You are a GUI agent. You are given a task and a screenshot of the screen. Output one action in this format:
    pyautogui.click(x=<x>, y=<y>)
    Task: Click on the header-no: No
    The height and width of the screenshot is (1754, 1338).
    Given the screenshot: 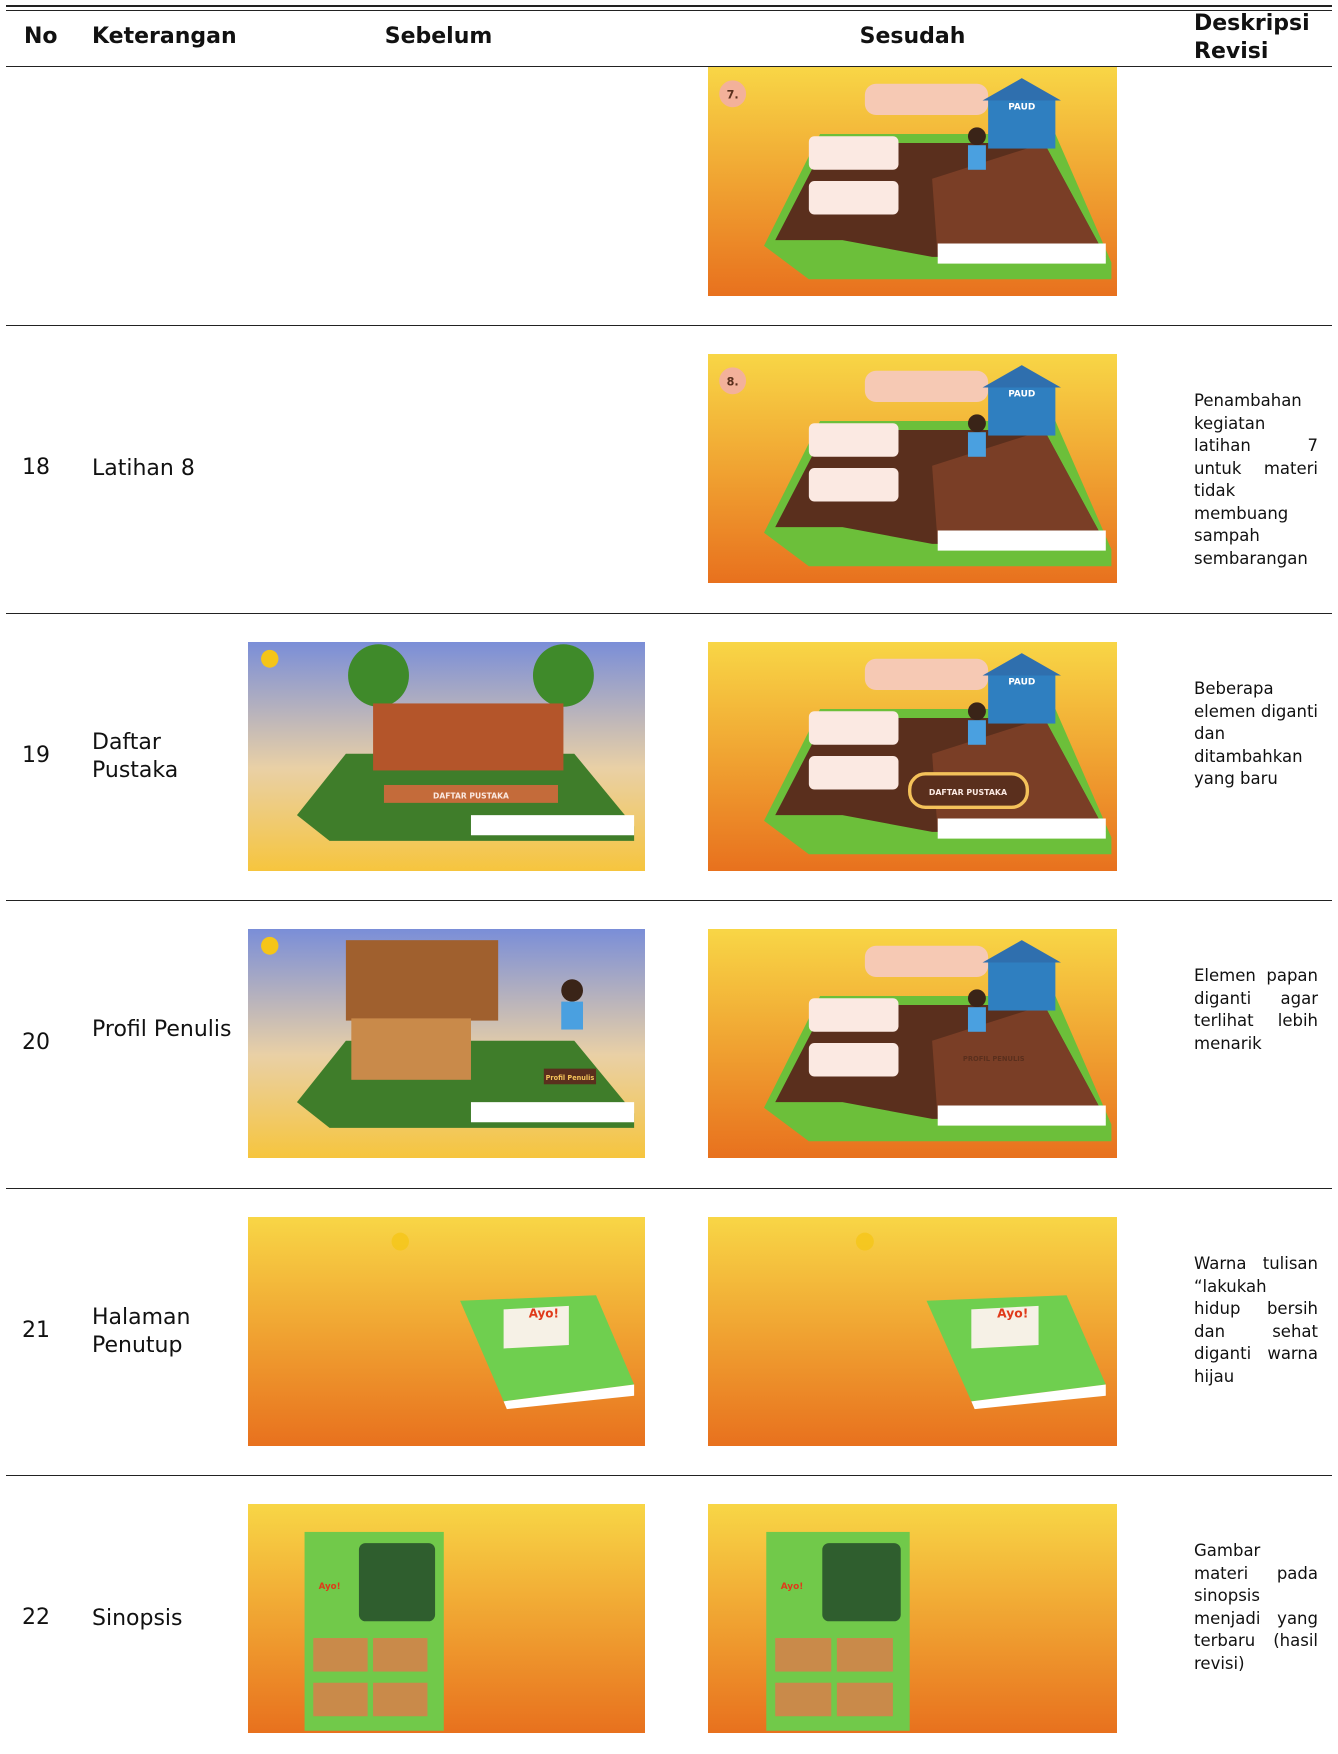 What is the action you would take?
    pyautogui.click(x=41, y=36)
    